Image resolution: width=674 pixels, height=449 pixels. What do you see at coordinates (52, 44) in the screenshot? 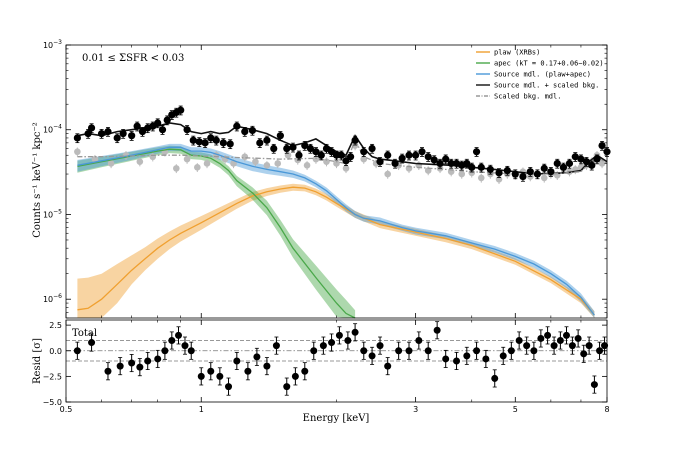
I see `y-tick-label: 10⁻³` at bounding box center [52, 44].